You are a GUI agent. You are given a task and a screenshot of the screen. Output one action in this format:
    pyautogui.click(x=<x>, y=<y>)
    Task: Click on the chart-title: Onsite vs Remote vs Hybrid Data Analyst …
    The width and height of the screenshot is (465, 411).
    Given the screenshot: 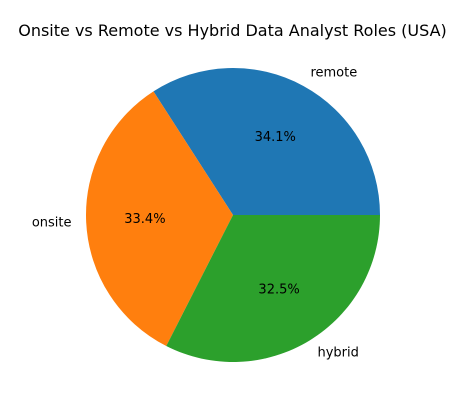 What is the action you would take?
    pyautogui.click(x=232, y=30)
    